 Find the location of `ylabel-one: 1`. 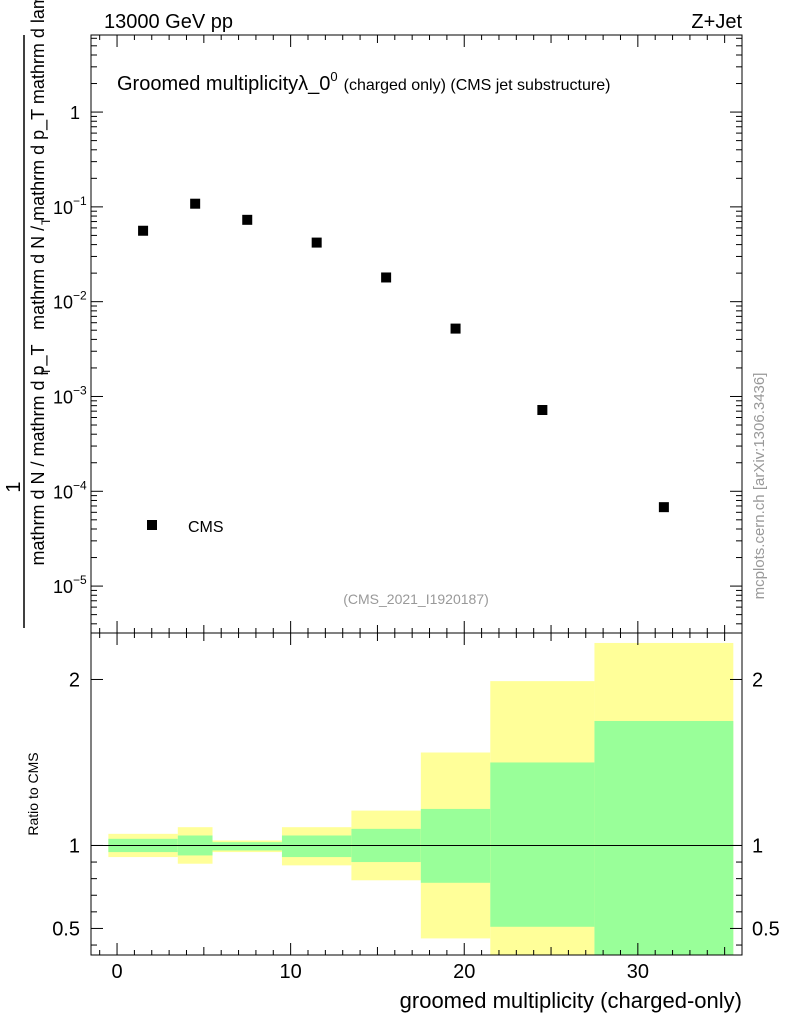

ylabel-one: 1 is located at coordinates (14, 486).